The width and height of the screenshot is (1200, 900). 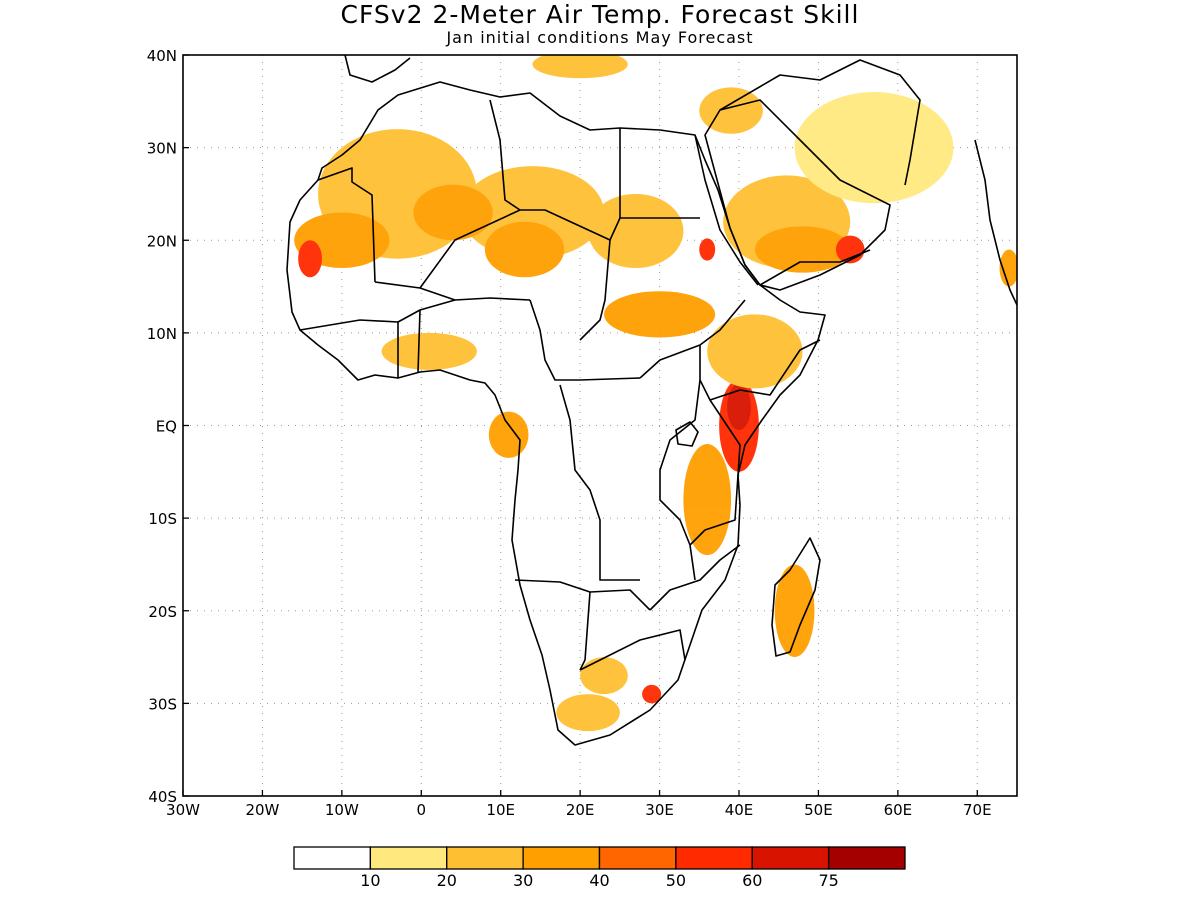 What do you see at coordinates (995, 222) in the screenshot?
I see `india-coastline` at bounding box center [995, 222].